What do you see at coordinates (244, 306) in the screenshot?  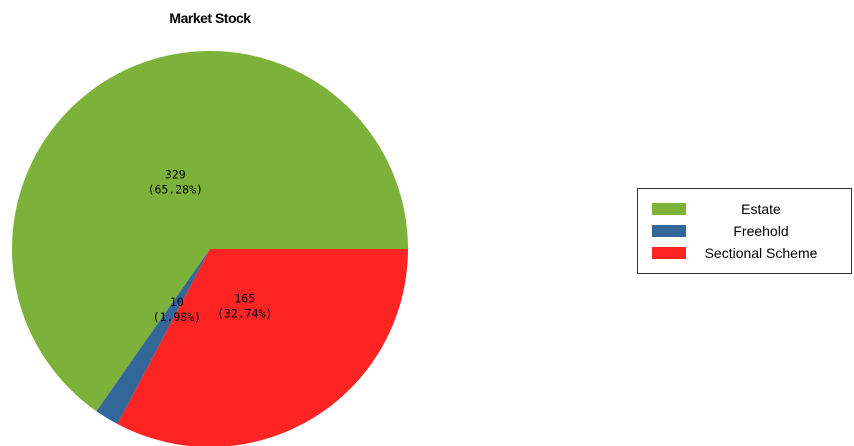 I see `pie-label-sectional-scheme: 165 (32.74%)` at bounding box center [244, 306].